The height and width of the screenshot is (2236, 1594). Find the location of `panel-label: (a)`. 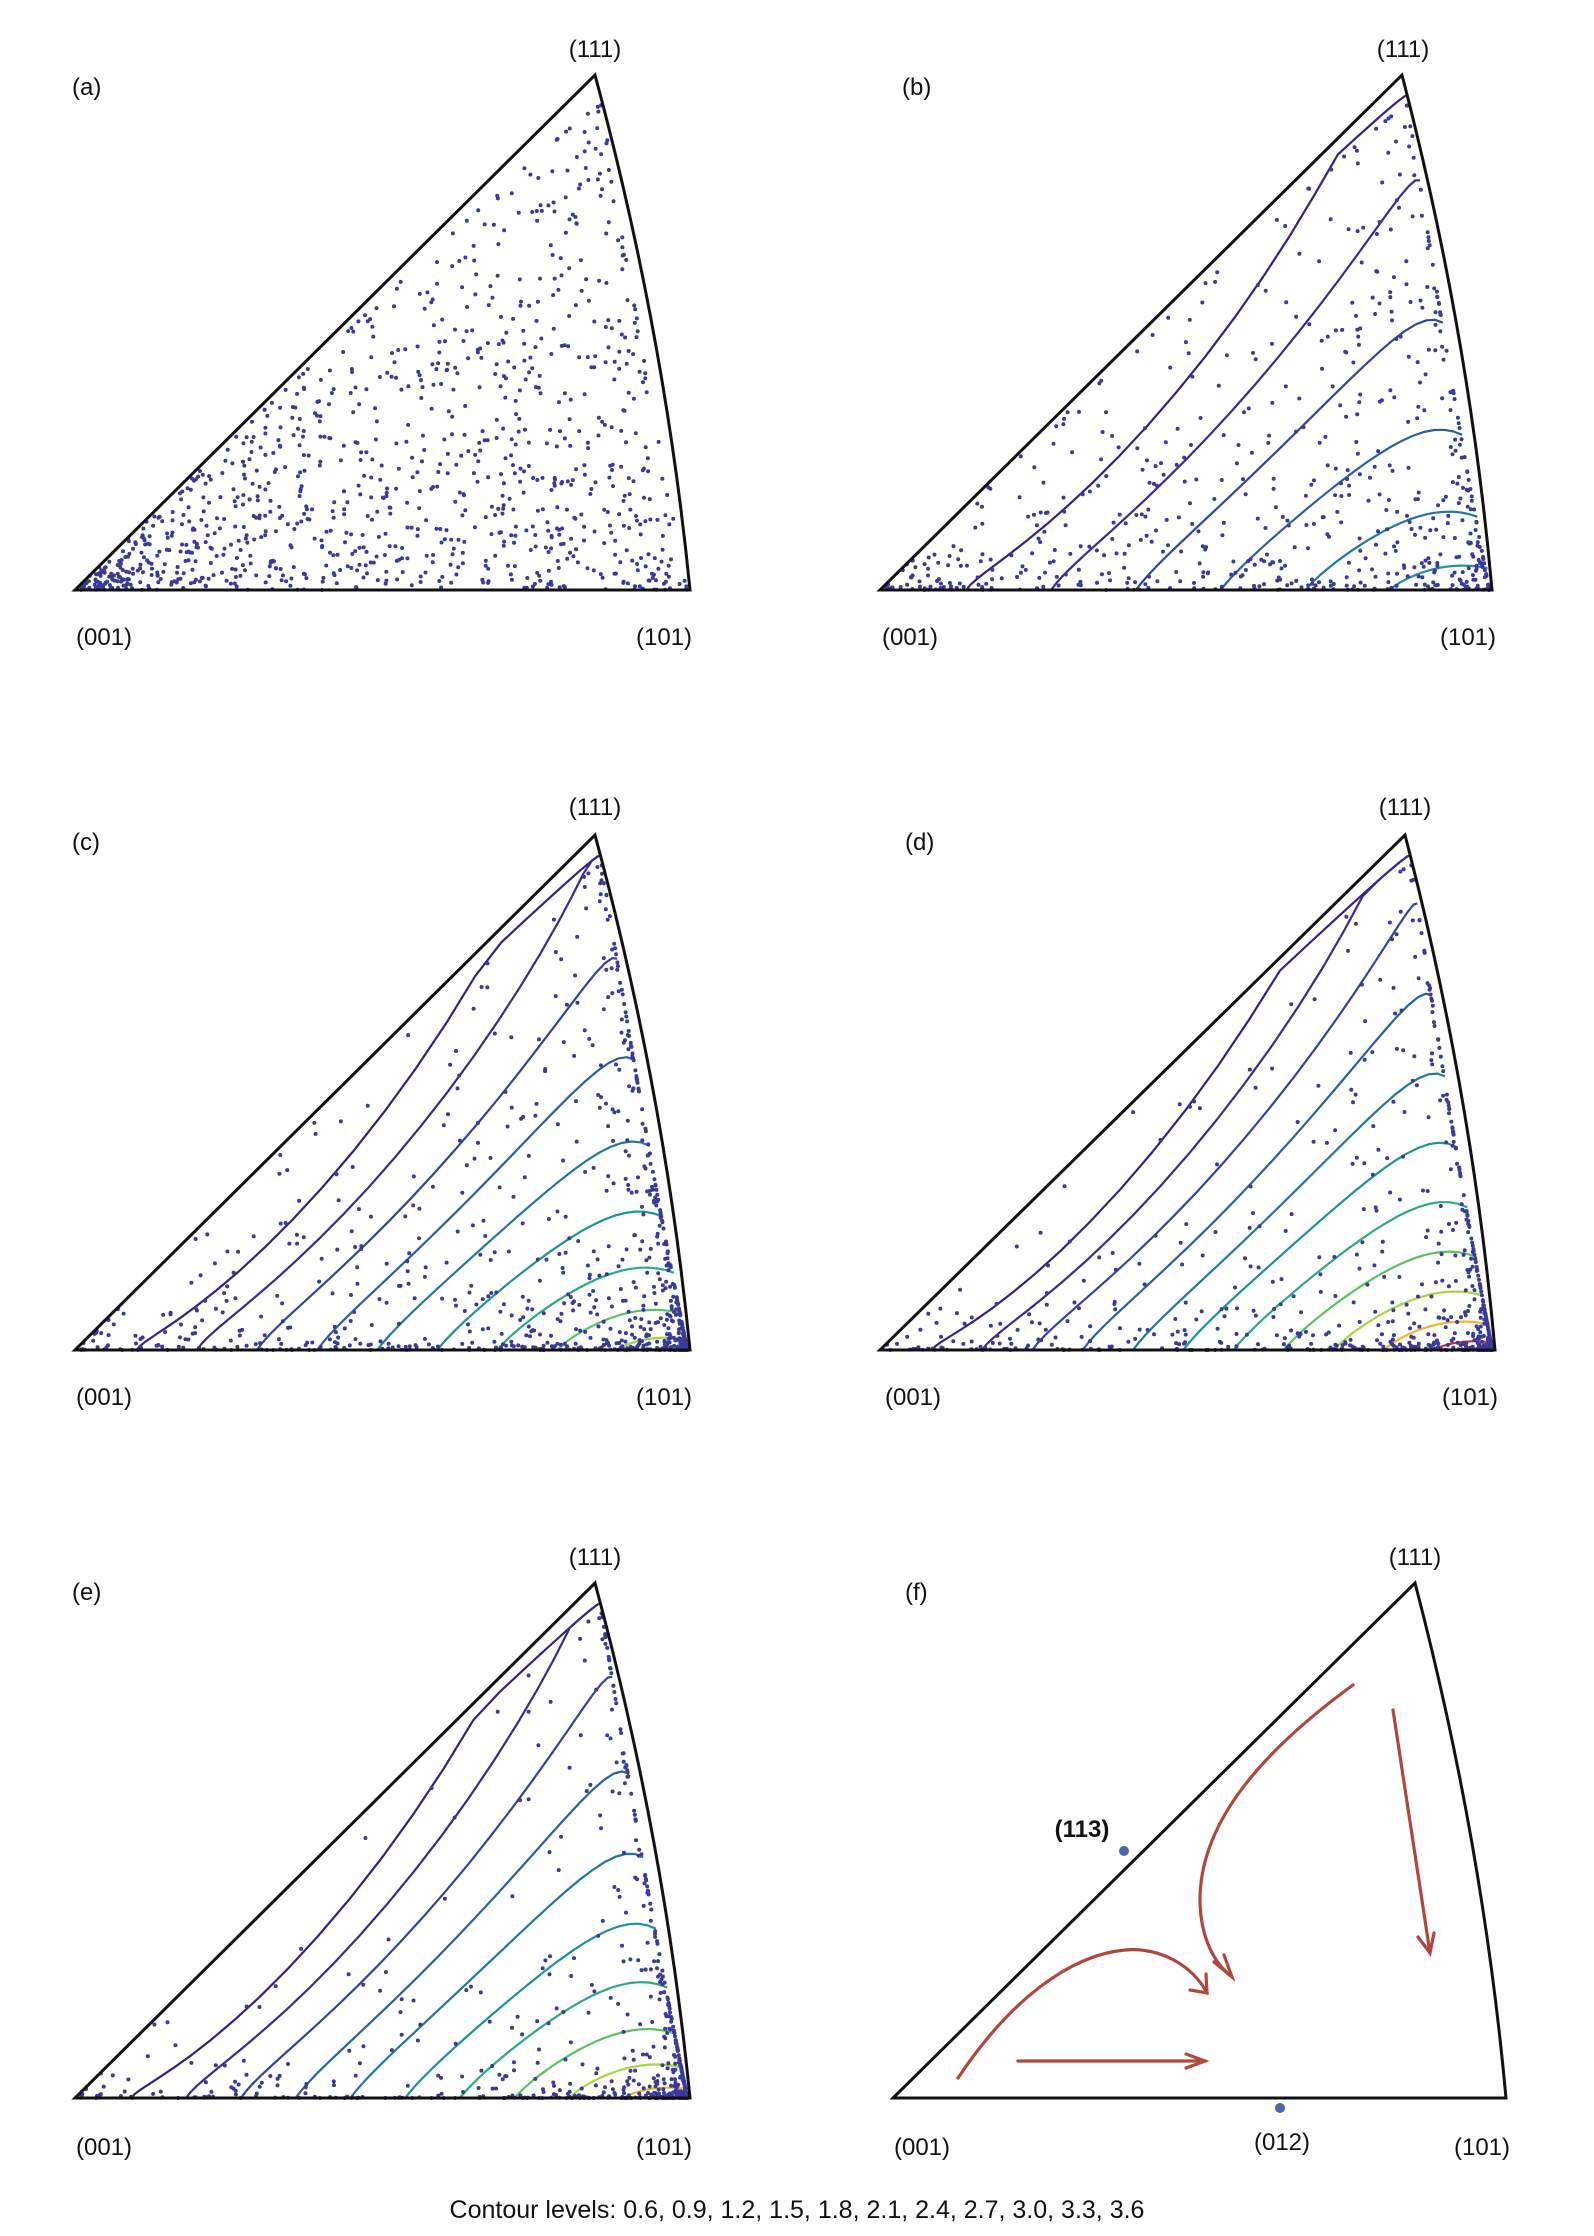

panel-label: (a) is located at coordinates (86, 87).